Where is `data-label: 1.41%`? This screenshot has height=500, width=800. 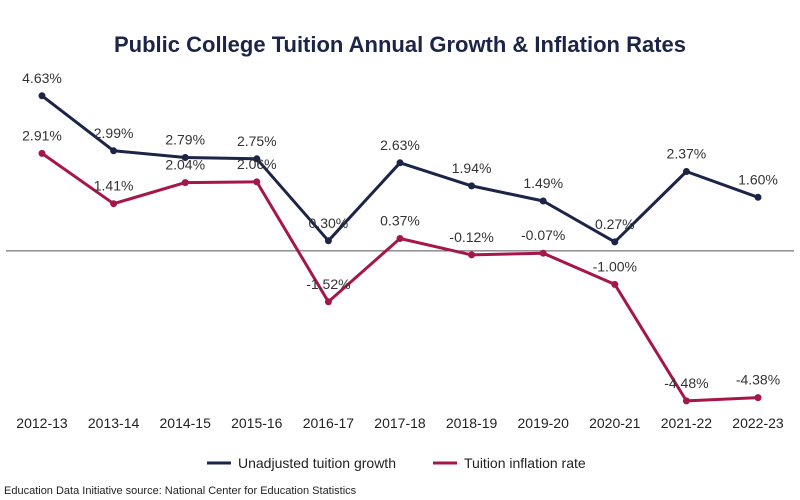
data-label: 1.41% is located at coordinates (114, 186).